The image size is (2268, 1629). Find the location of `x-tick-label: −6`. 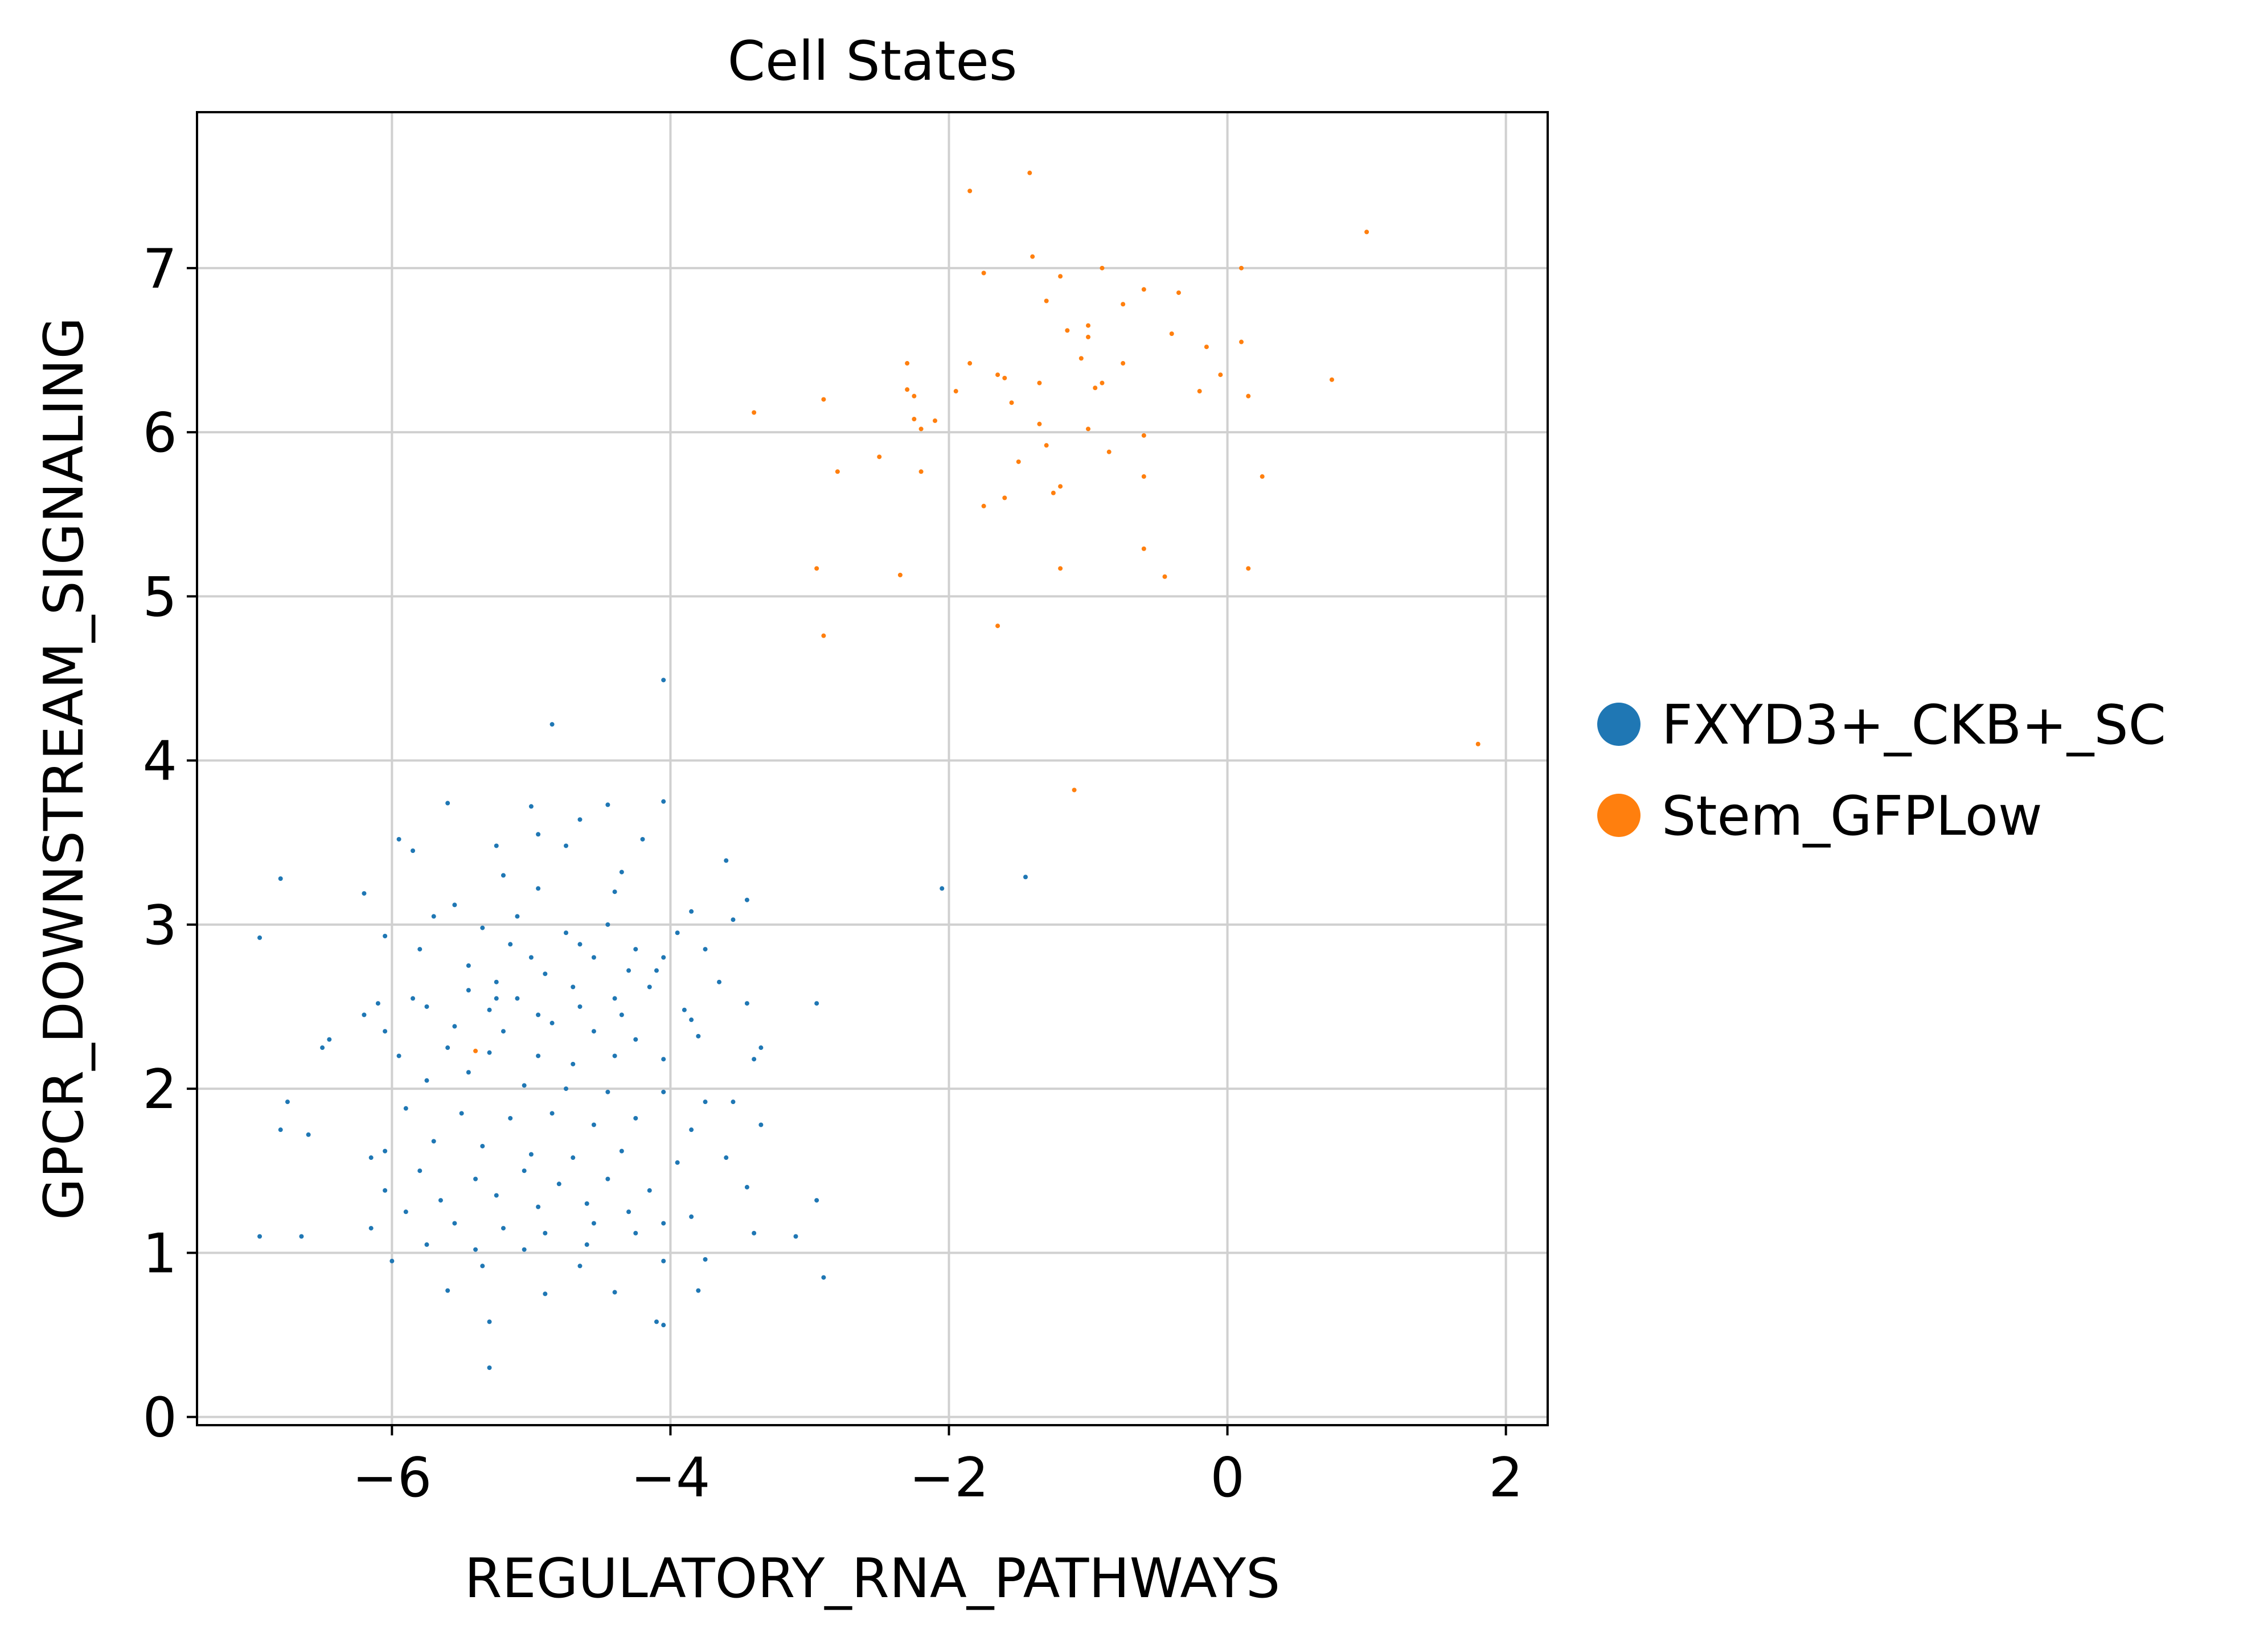

x-tick-label: −6 is located at coordinates (392, 1478).